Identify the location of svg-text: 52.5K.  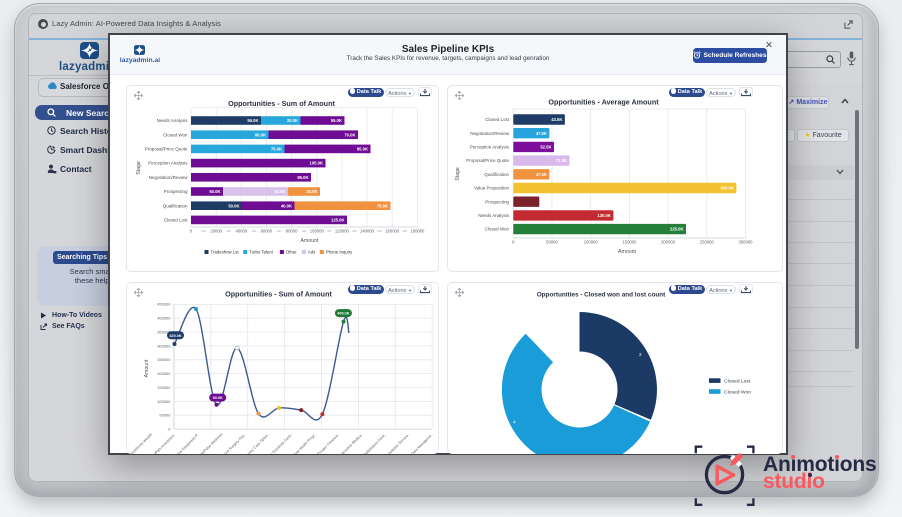
(545, 146).